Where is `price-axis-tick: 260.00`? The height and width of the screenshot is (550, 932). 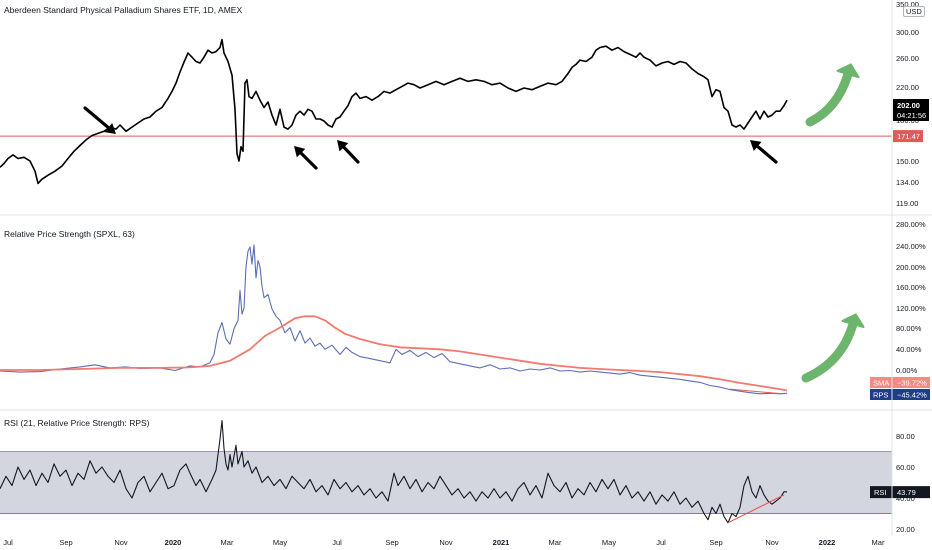
price-axis-tick: 260.00 is located at coordinates (907, 58).